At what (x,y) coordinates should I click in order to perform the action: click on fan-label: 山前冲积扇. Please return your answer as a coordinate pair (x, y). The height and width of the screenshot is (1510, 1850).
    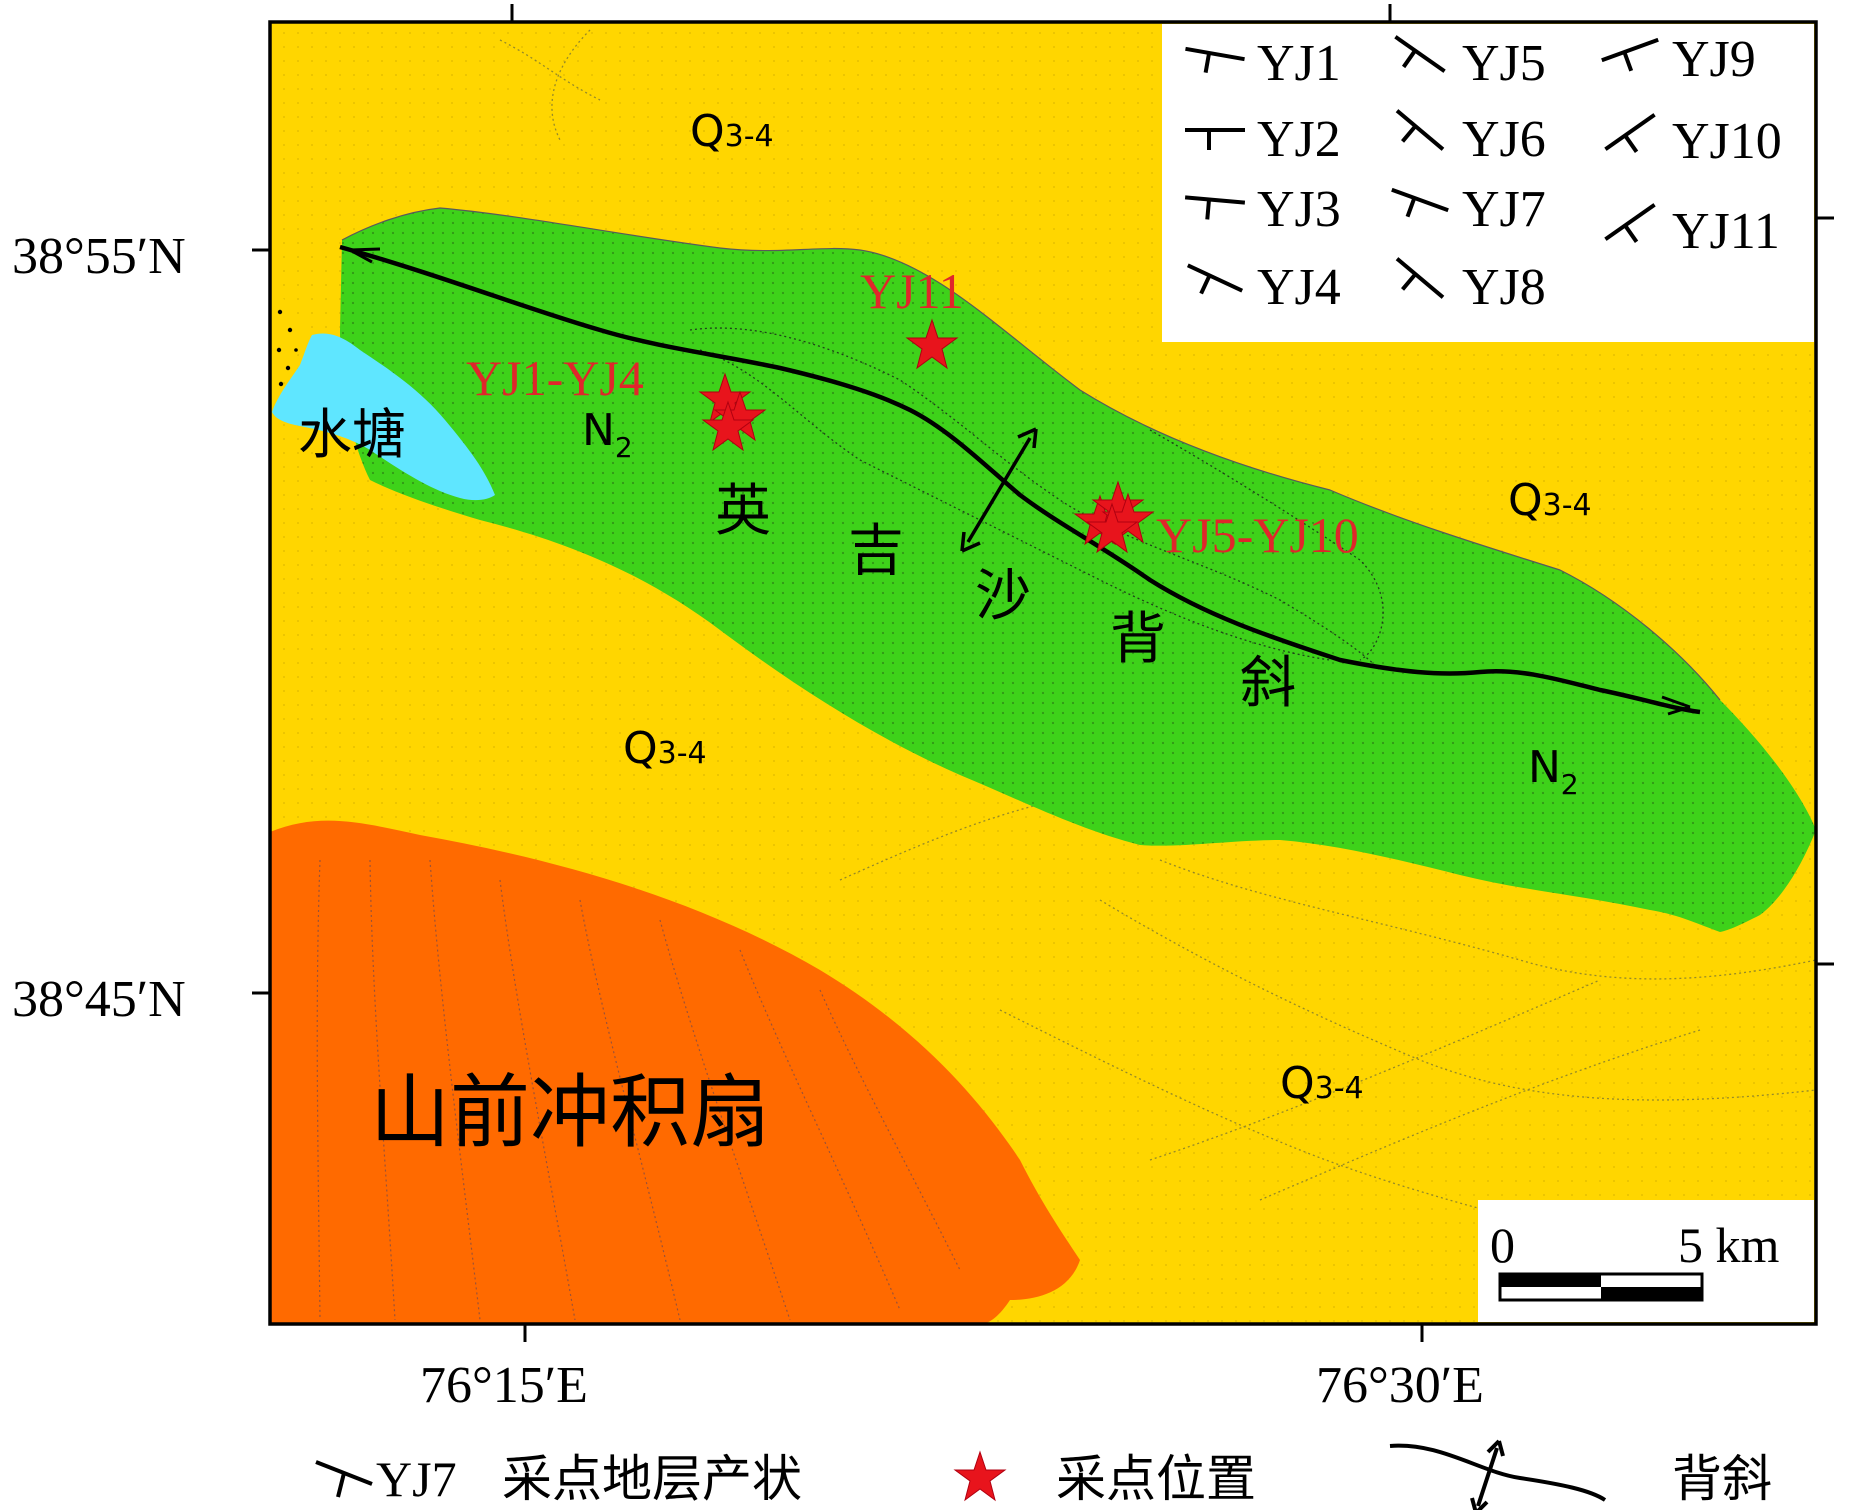
    Looking at the image, I should click on (570, 1112).